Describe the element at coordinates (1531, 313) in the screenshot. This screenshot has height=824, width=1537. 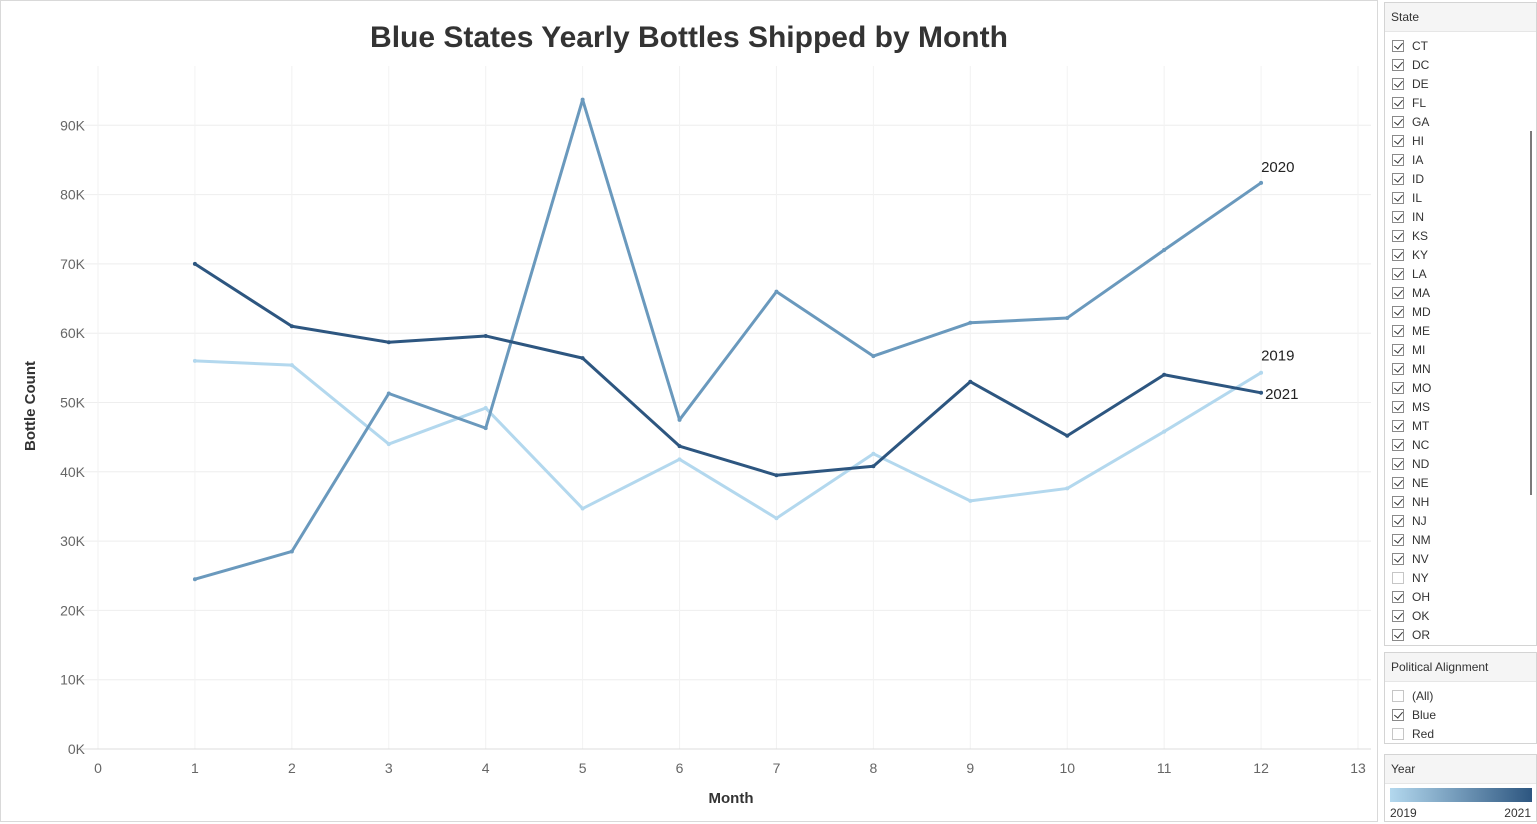
I see `state-list-scrollbar` at that location.